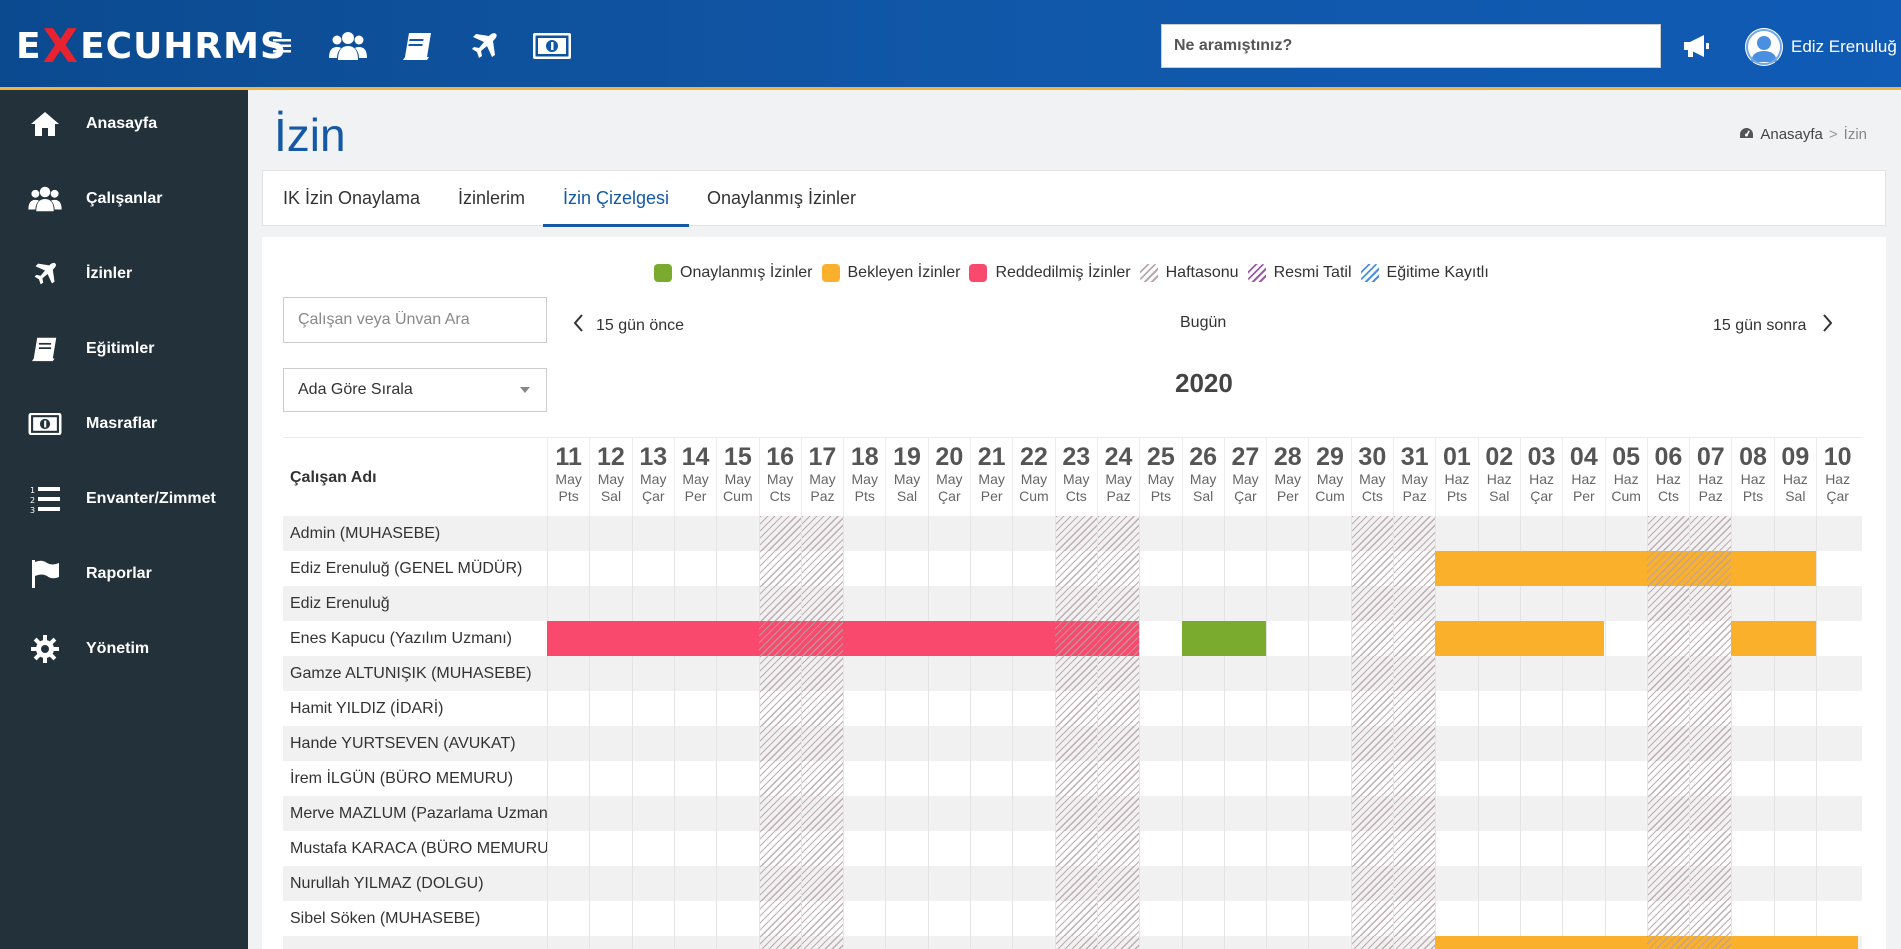  What do you see at coordinates (124, 349) in the screenshot?
I see `sidebar-item-trainings: Eğitimler` at bounding box center [124, 349].